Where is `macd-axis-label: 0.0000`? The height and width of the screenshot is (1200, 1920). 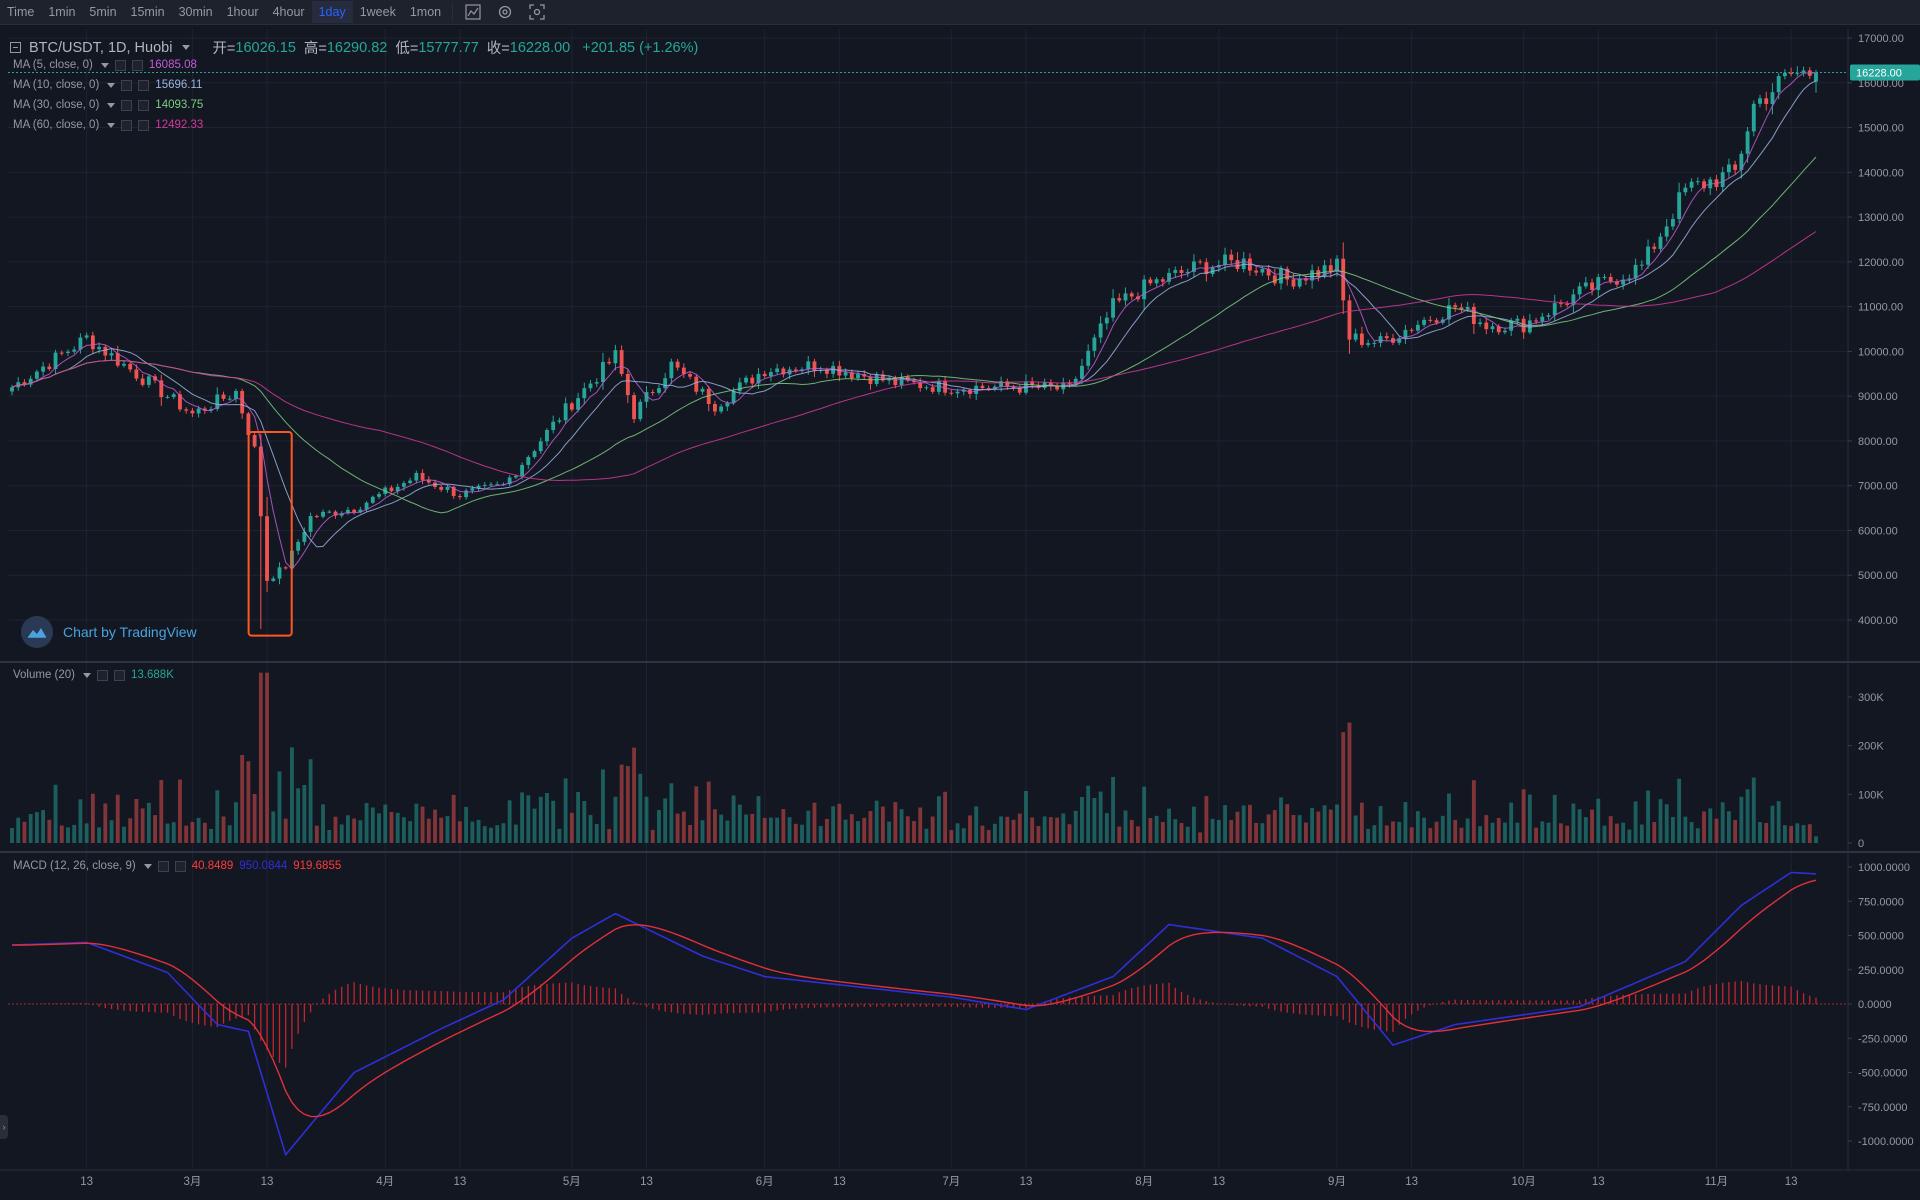 macd-axis-label: 0.0000 is located at coordinates (1875, 1005).